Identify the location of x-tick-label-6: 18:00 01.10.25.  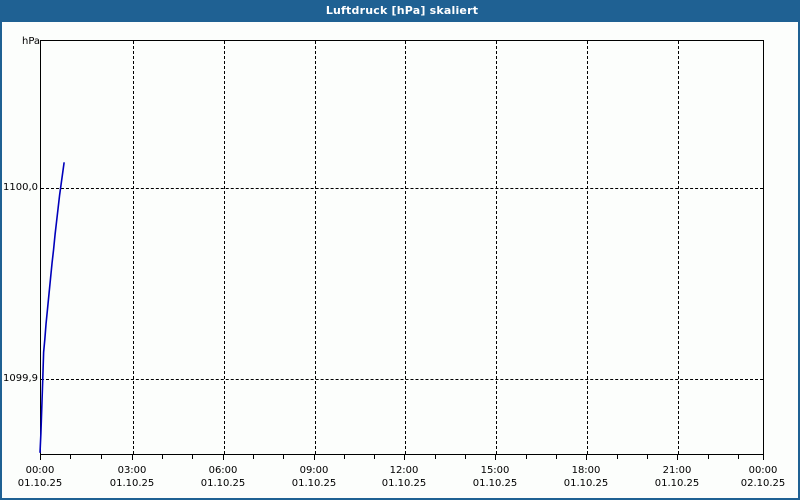
(586, 477).